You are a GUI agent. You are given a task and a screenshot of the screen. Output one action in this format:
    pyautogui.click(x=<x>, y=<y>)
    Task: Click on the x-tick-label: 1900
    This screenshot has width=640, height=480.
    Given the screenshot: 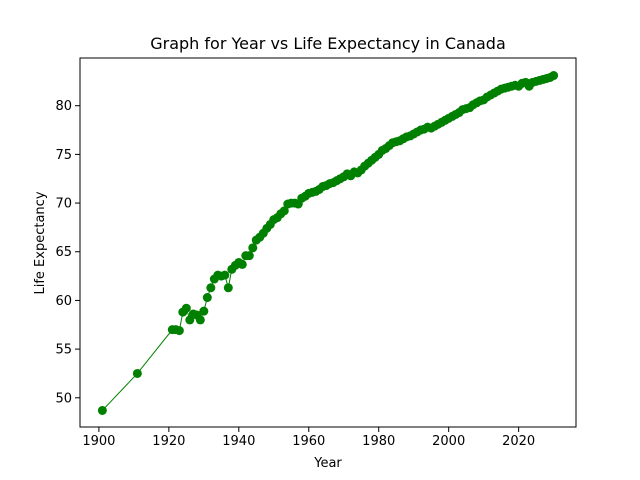 What is the action you would take?
    pyautogui.click(x=98, y=441)
    